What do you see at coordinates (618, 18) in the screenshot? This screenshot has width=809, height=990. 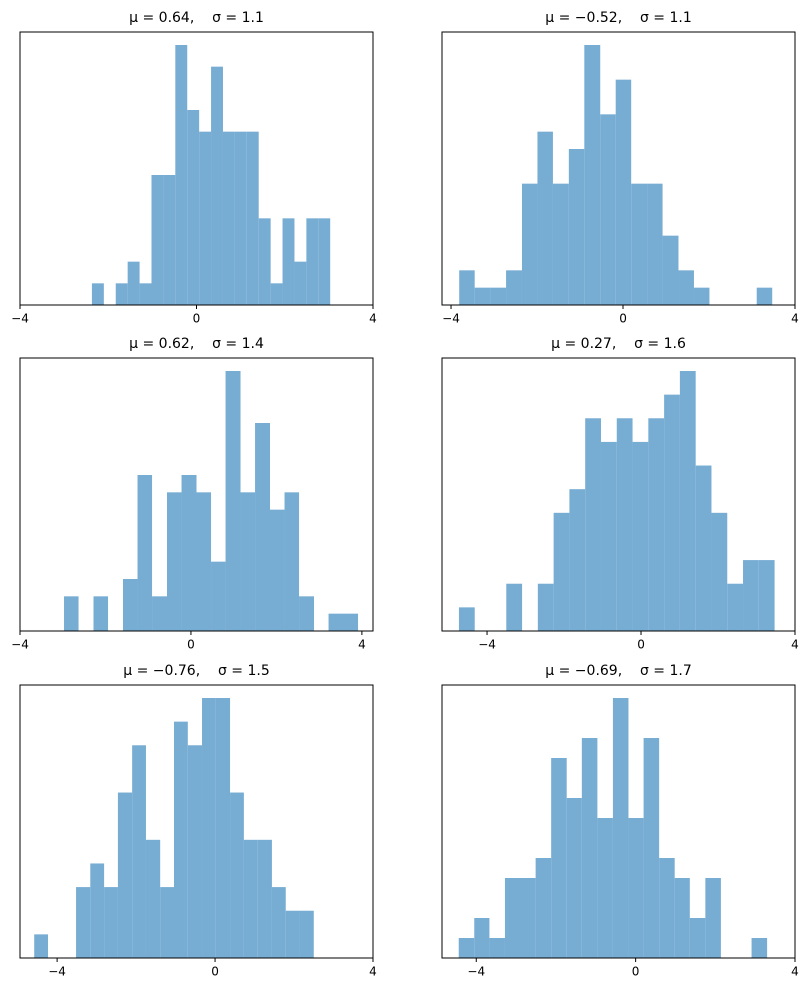 I see `panel-title: μ = −0.52, σ = 1.1` at bounding box center [618, 18].